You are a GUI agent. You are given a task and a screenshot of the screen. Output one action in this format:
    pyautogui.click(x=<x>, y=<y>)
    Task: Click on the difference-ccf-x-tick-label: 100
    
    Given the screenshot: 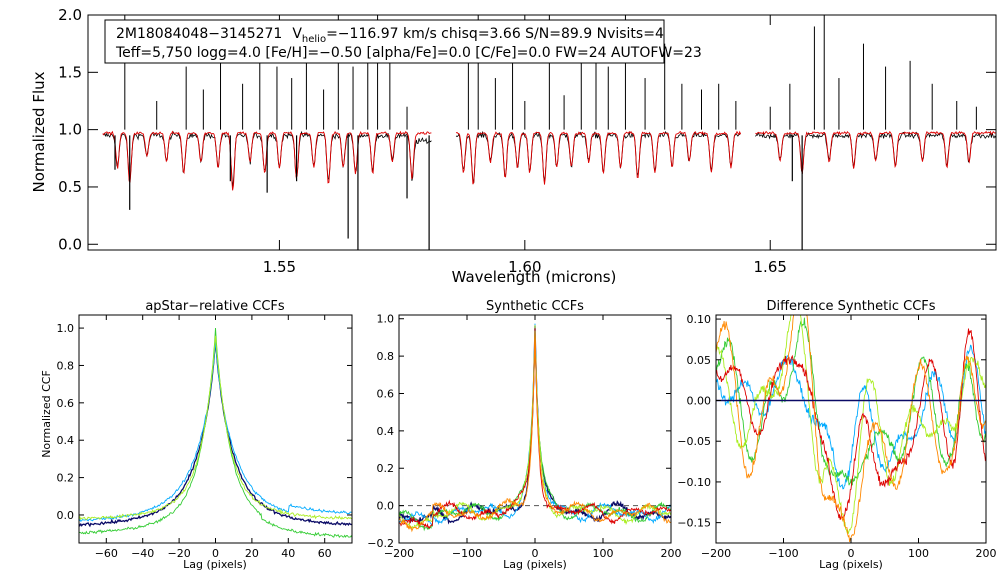 What is the action you would take?
    pyautogui.click(x=918, y=553)
    